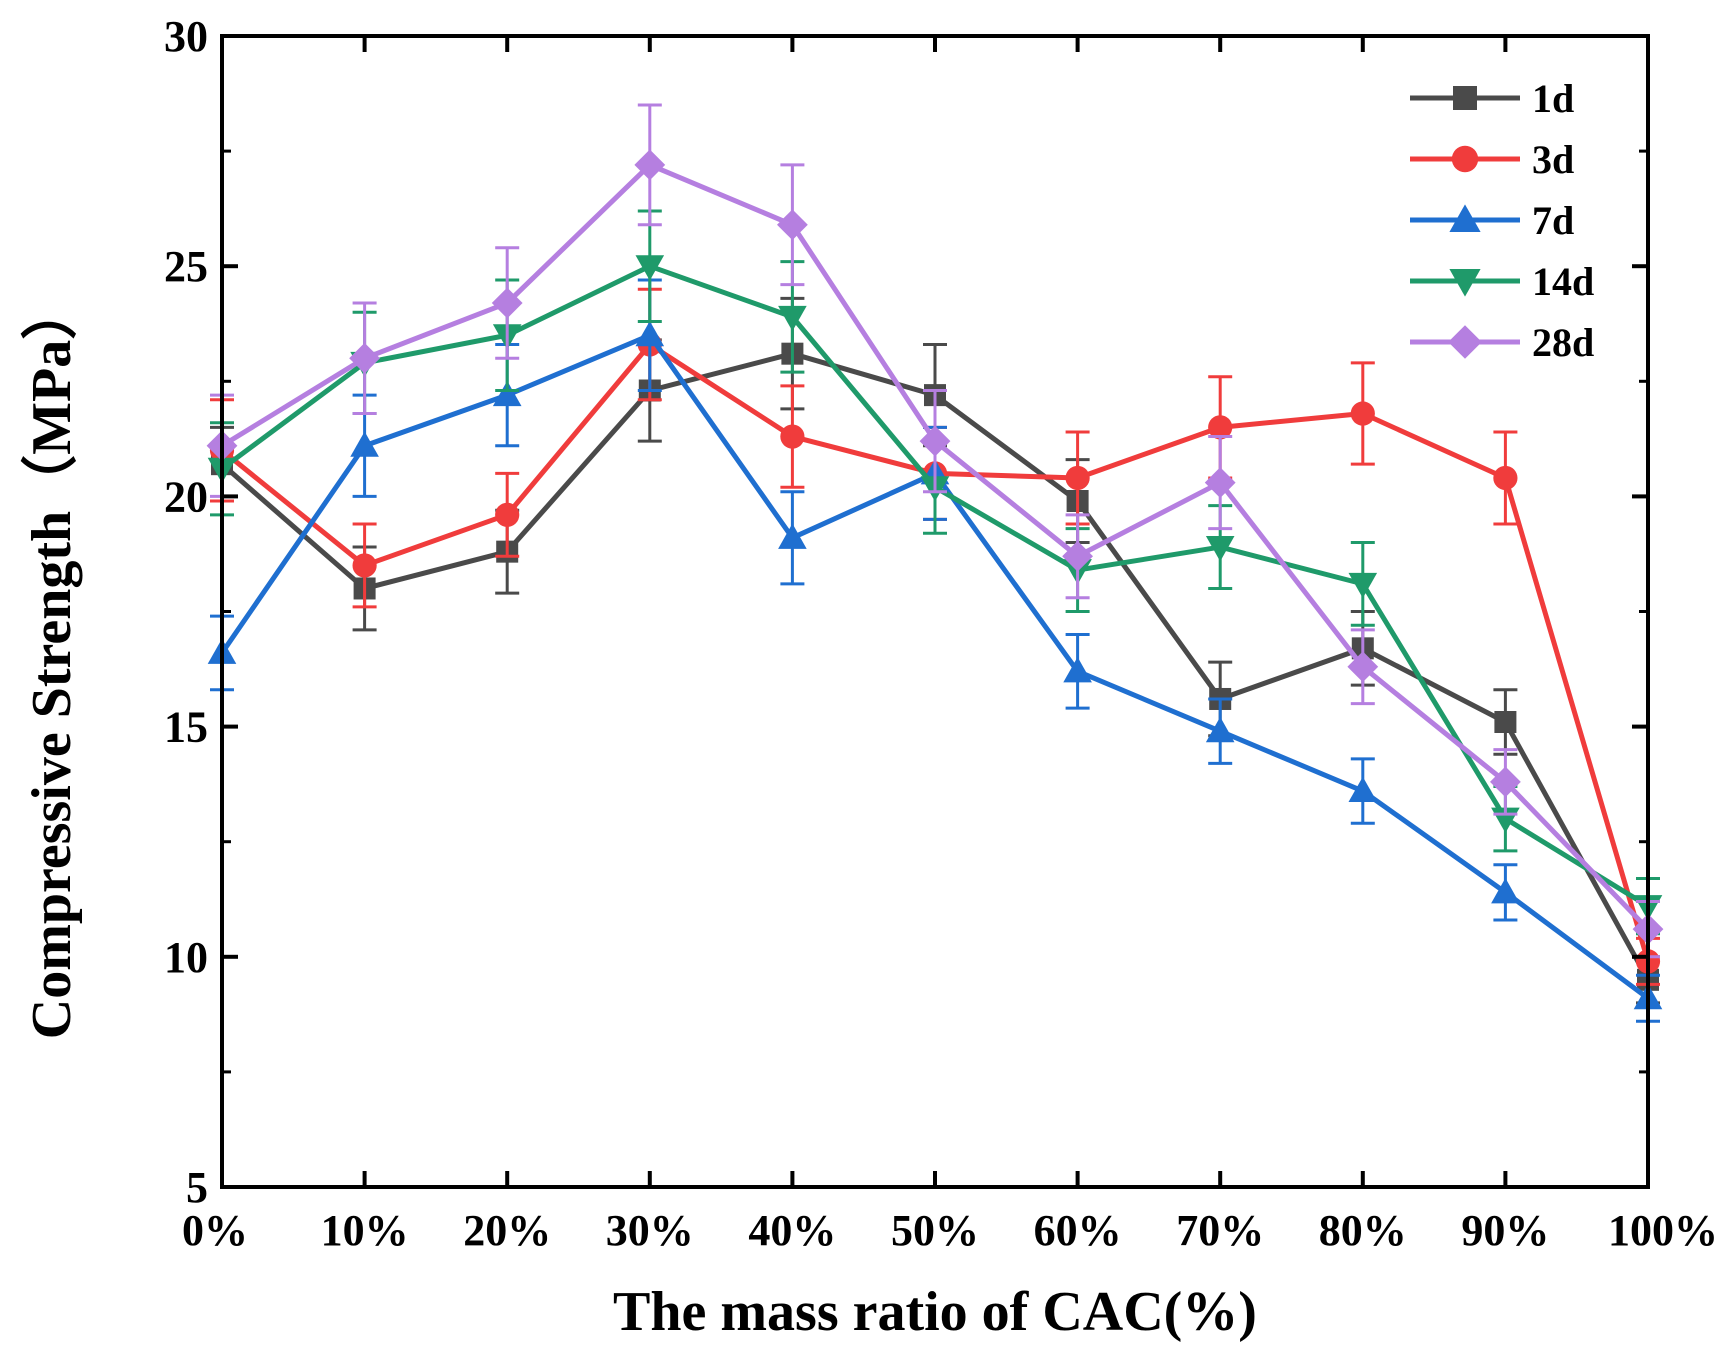 The image size is (1726, 1361). Describe the element at coordinates (1220, 1230) in the screenshot. I see `x-tick-label: 70%` at that location.